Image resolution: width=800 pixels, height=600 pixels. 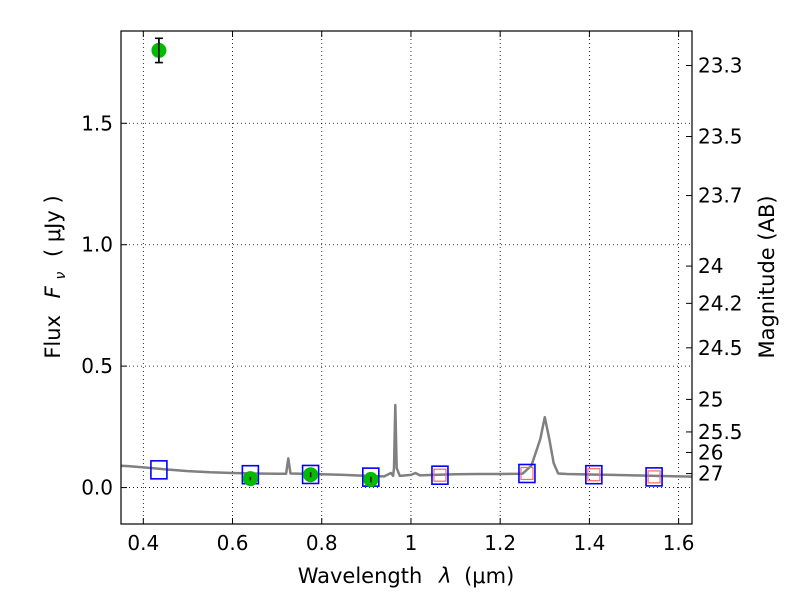 What do you see at coordinates (360, 576) in the screenshot?
I see `x-axis-label-text: Wavelength` at bounding box center [360, 576].